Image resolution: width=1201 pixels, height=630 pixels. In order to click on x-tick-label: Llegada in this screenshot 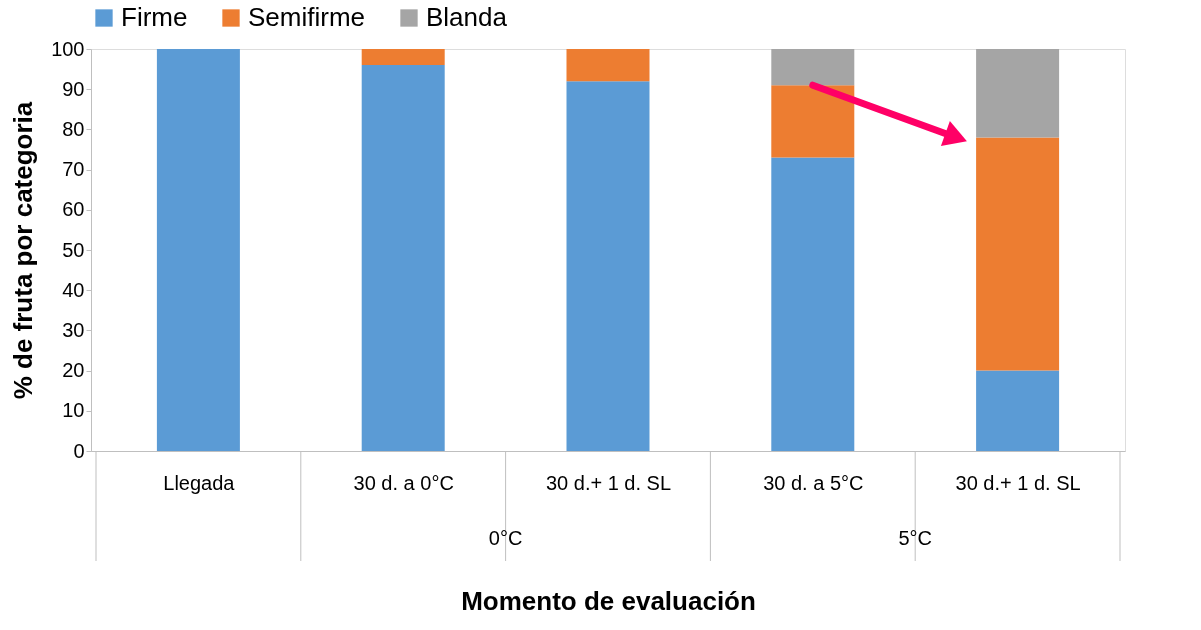, I will do `click(199, 482)`.